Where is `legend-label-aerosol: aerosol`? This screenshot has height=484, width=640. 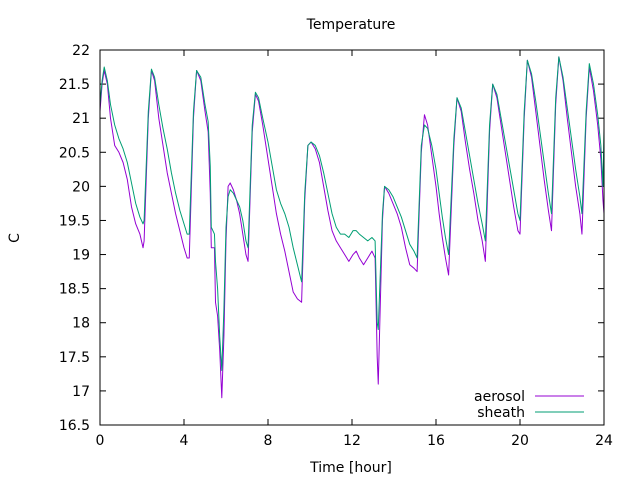
legend-label-aerosol: aerosol is located at coordinates (499, 397).